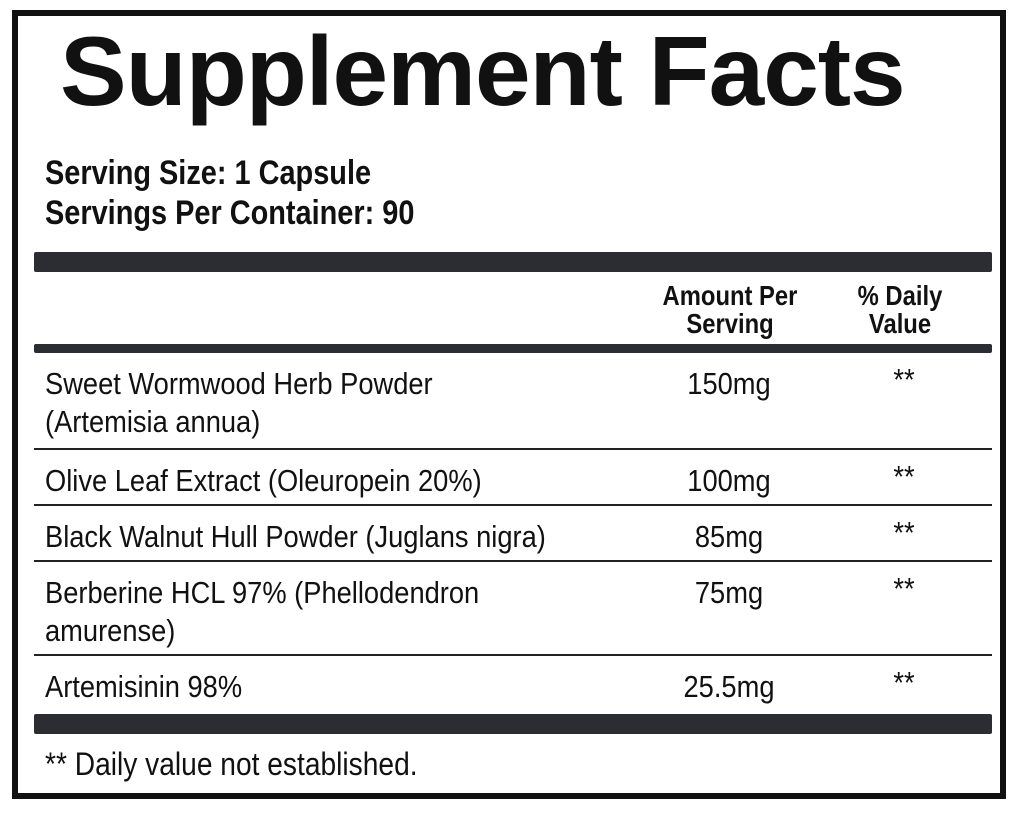 The width and height of the screenshot is (1024, 814). What do you see at coordinates (900, 323) in the screenshot?
I see `dv-header-line2: Value` at bounding box center [900, 323].